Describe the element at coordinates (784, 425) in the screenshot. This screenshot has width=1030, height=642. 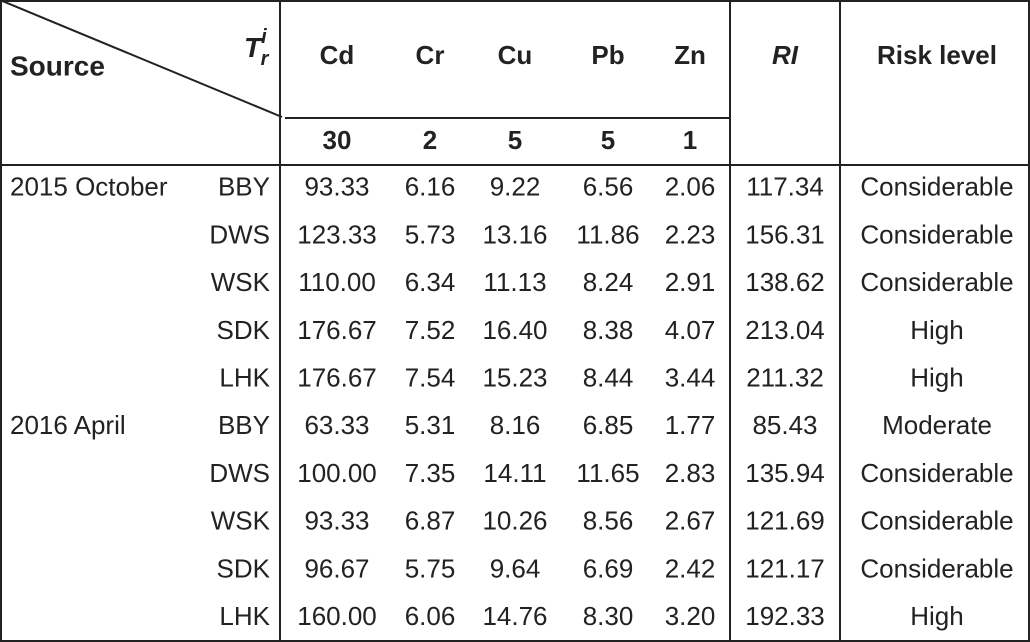
I see `ri-value: 85.43` at that location.